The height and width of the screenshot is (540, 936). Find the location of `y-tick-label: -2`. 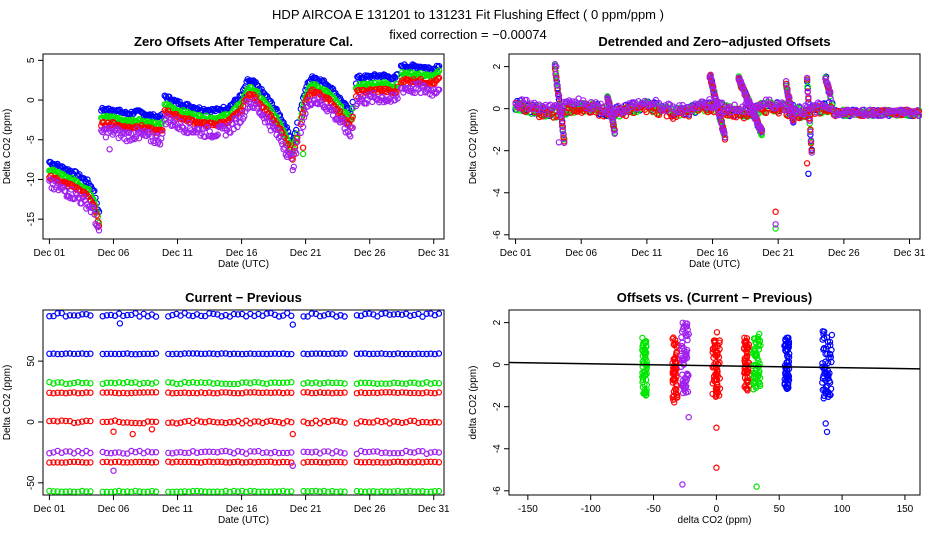

y-tick-label: -2 is located at coordinates (497, 406).